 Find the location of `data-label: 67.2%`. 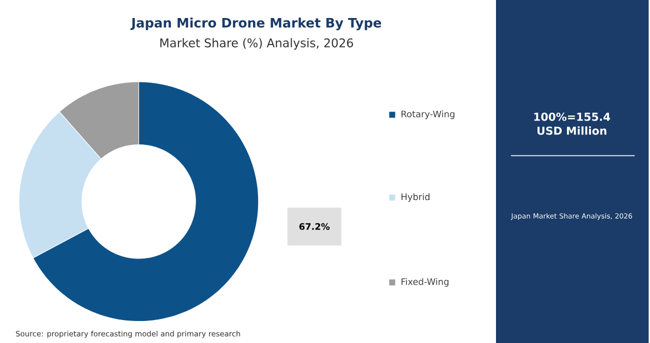

data-label: 67.2% is located at coordinates (314, 226).